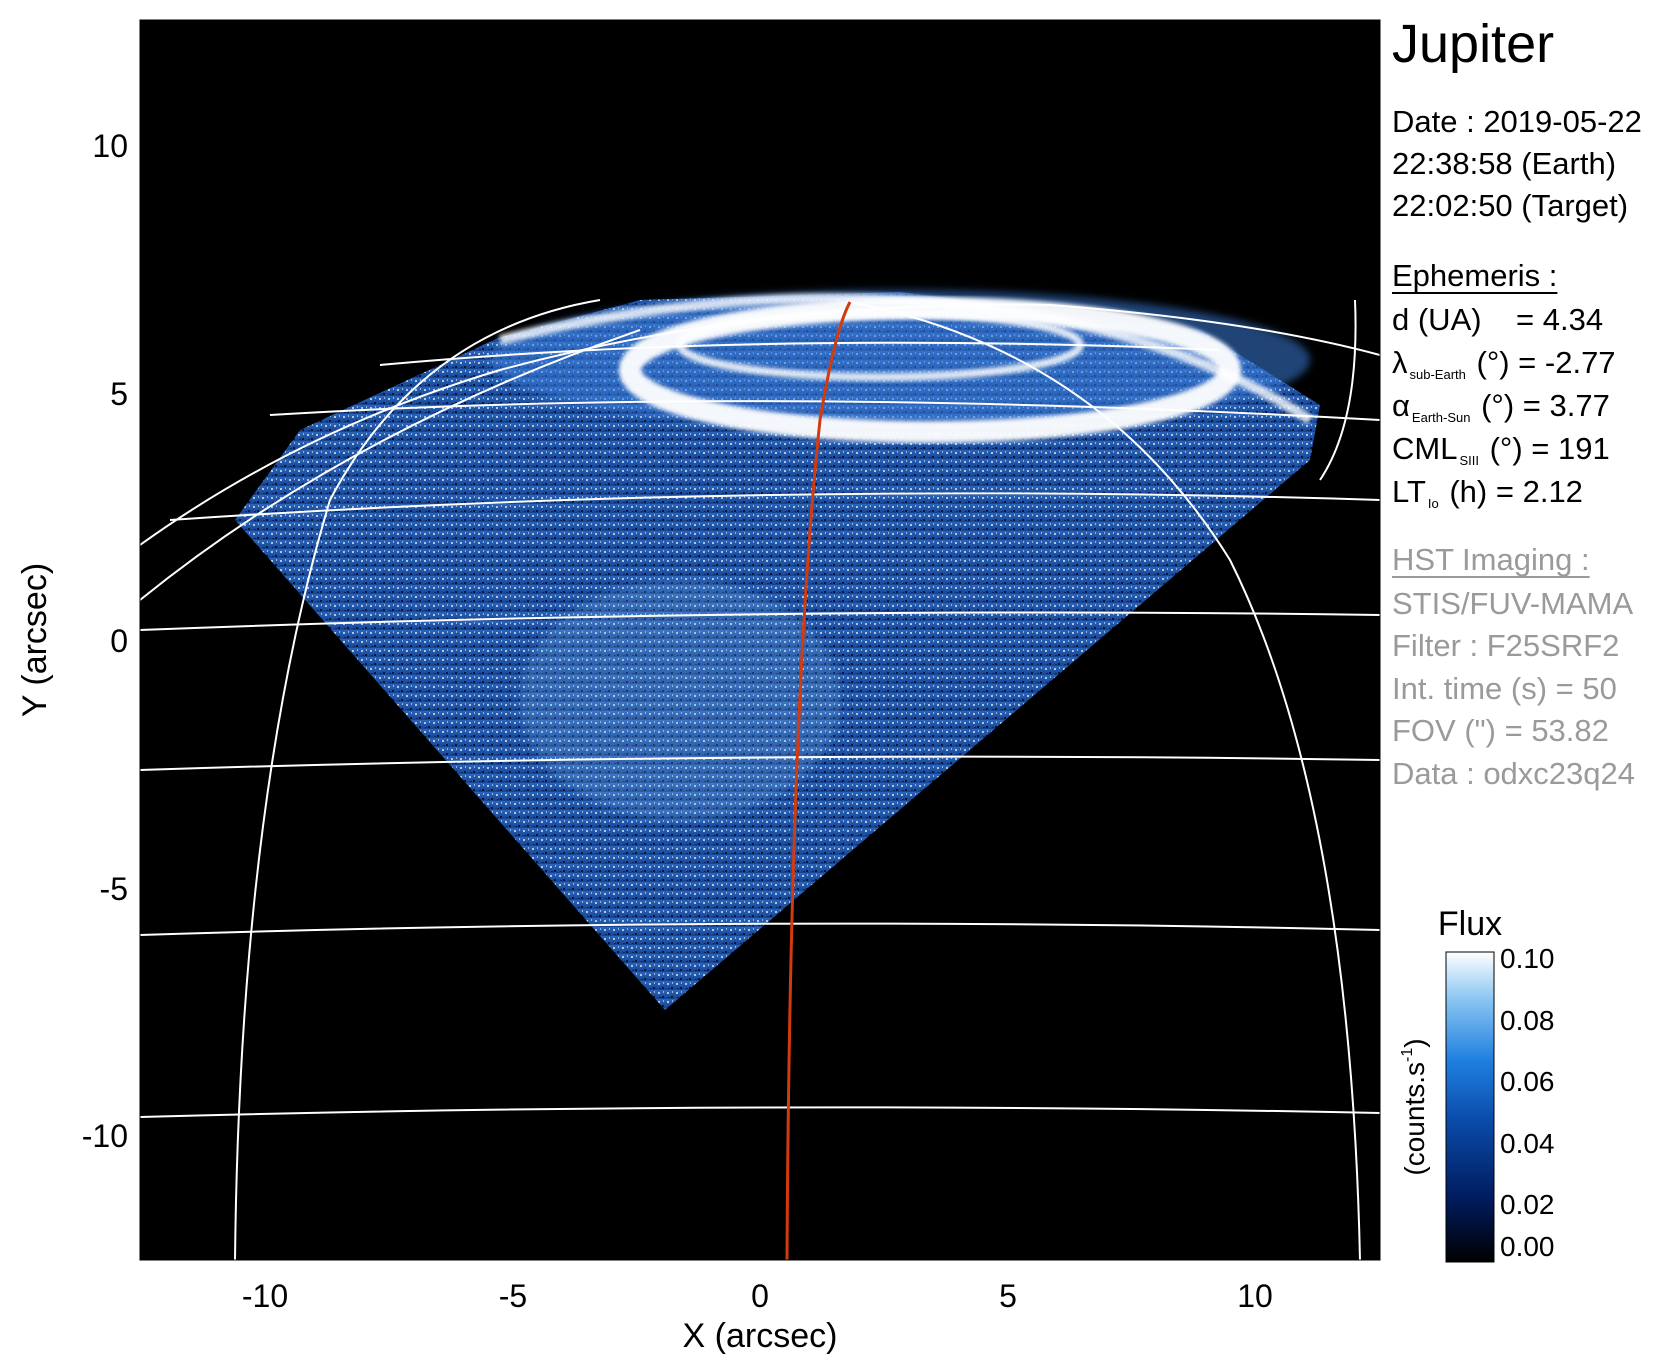 The image size is (1676, 1367). Describe the element at coordinates (513, 1296) in the screenshot. I see `x-tick-label: -5` at that location.